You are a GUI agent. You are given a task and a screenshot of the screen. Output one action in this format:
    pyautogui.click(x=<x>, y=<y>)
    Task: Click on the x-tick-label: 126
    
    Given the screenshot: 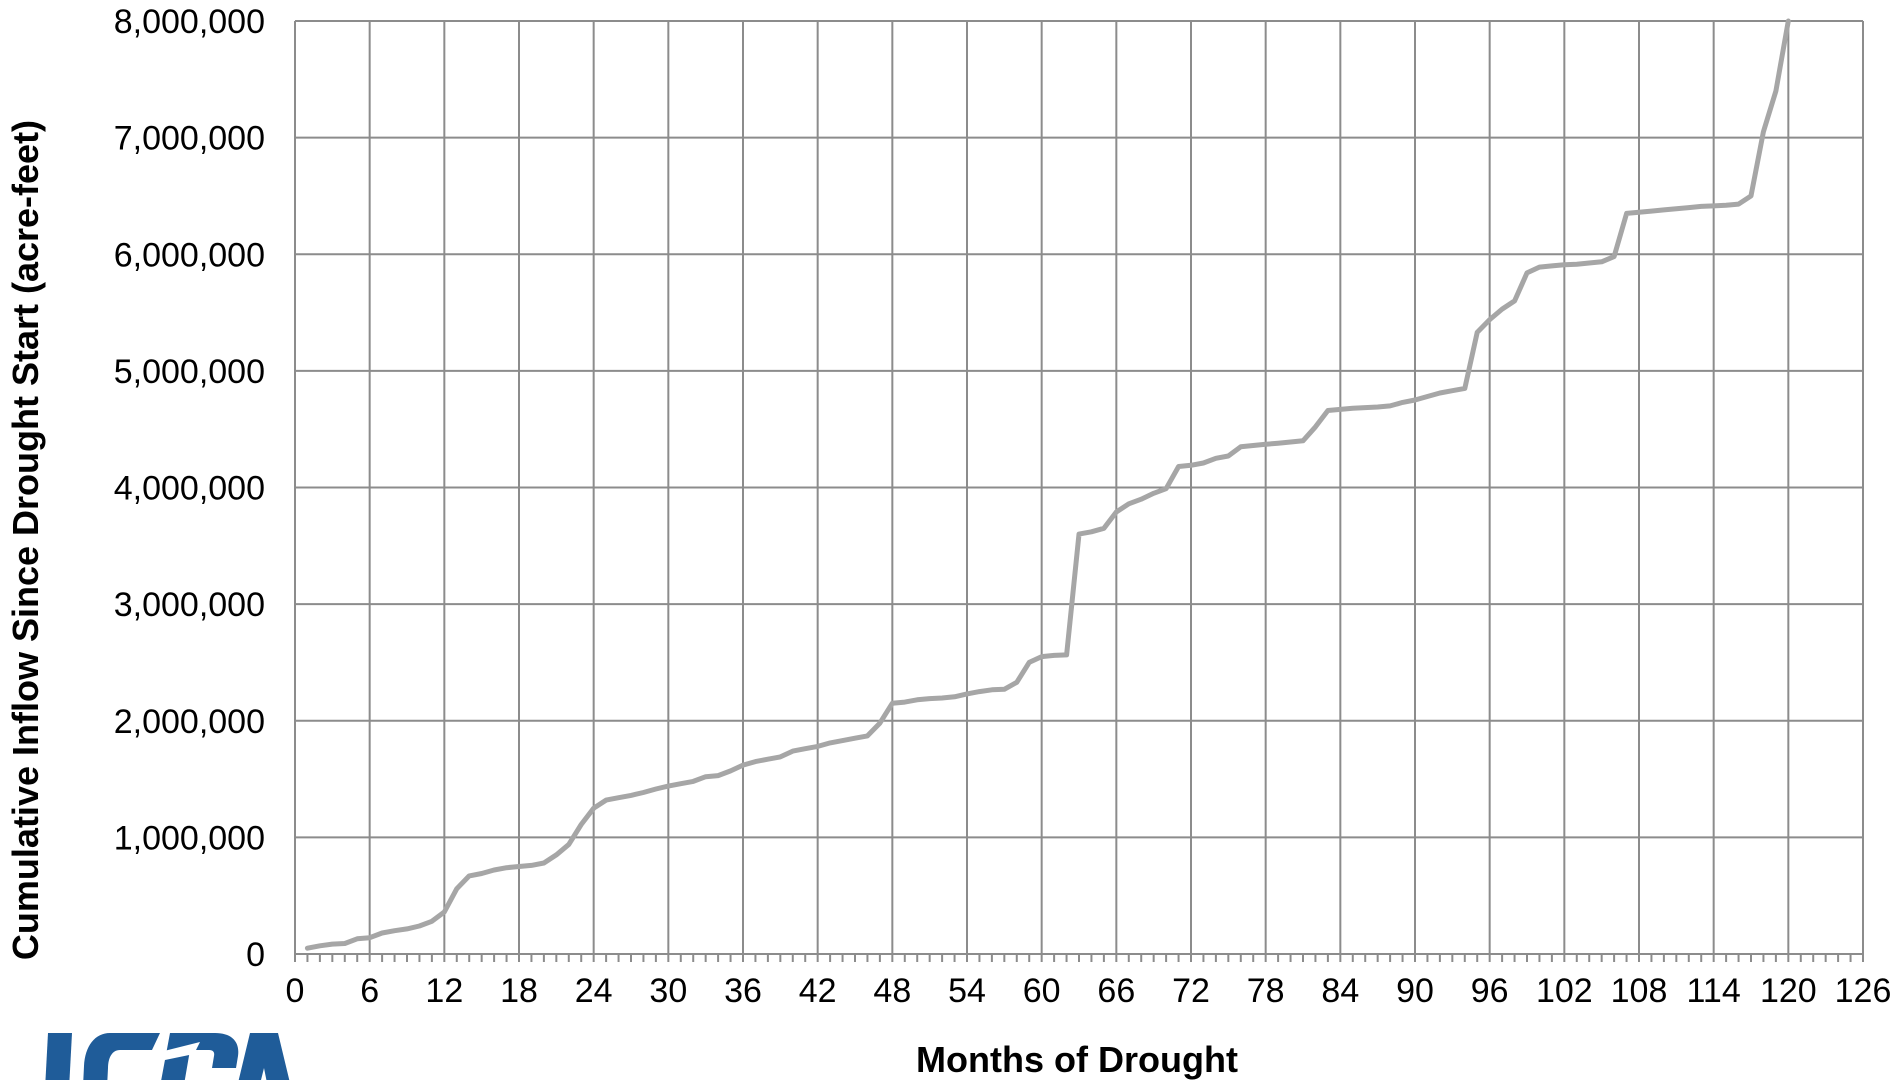 What is the action you would take?
    pyautogui.click(x=1863, y=991)
    